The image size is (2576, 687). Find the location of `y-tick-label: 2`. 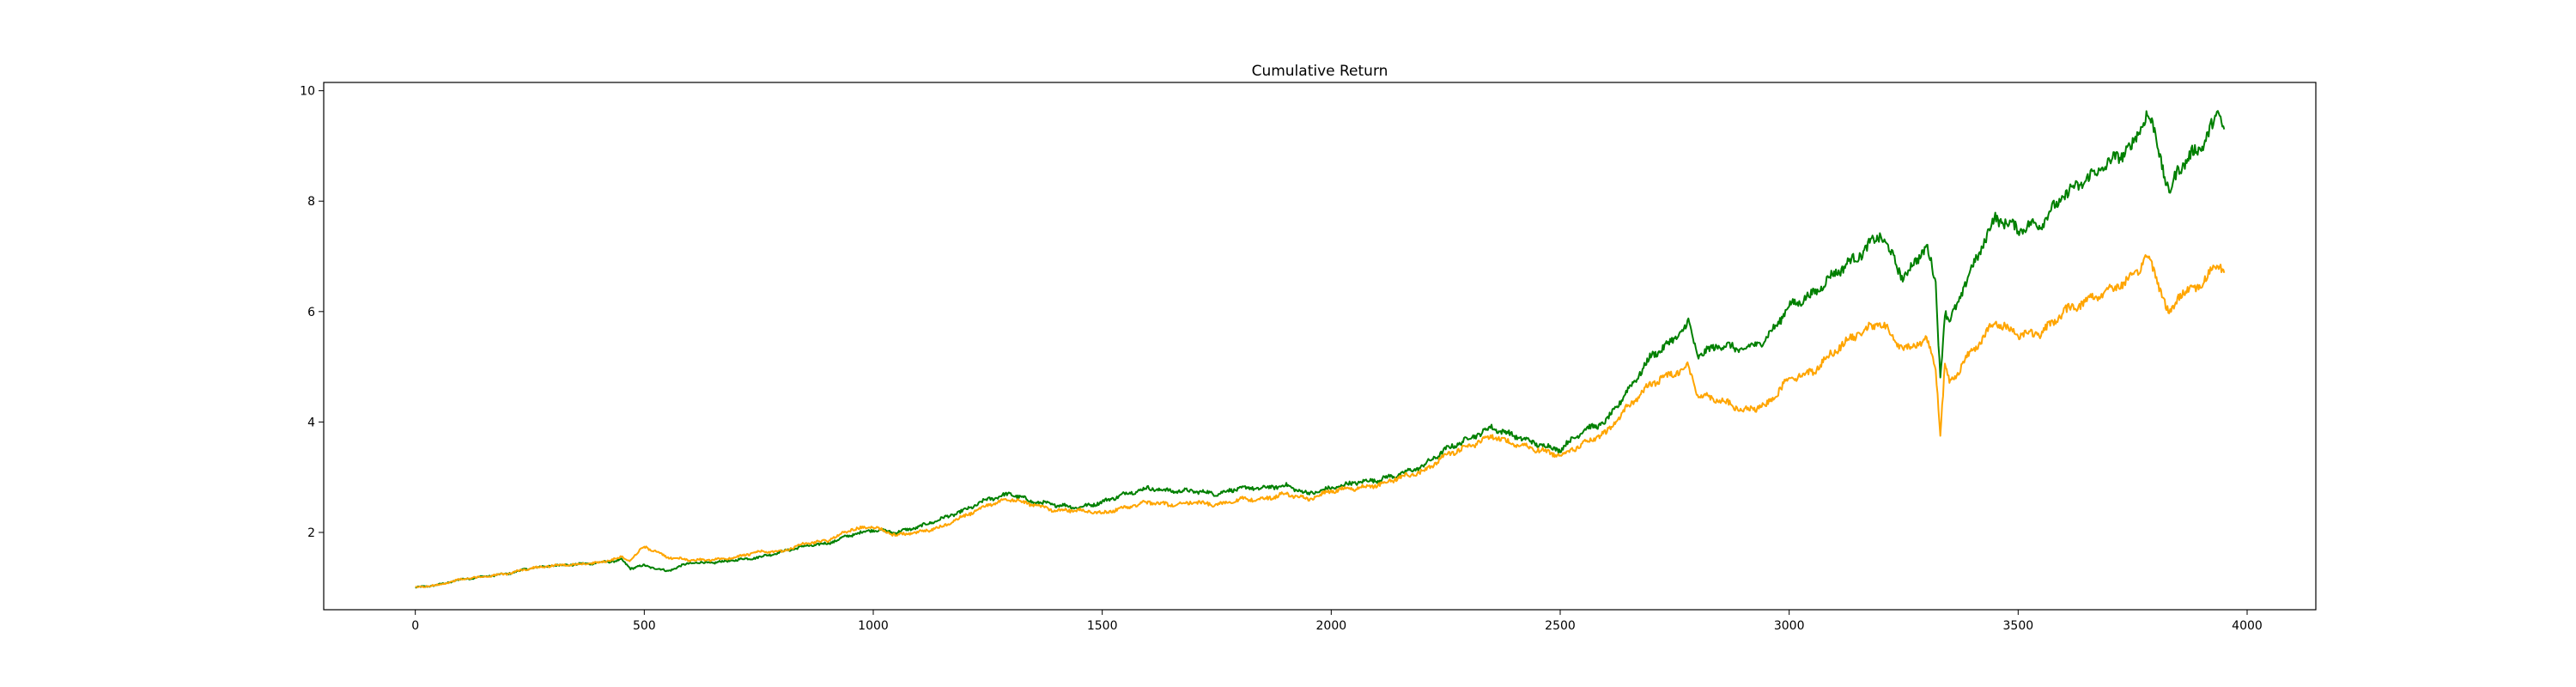

y-tick-label: 2 is located at coordinates (311, 533).